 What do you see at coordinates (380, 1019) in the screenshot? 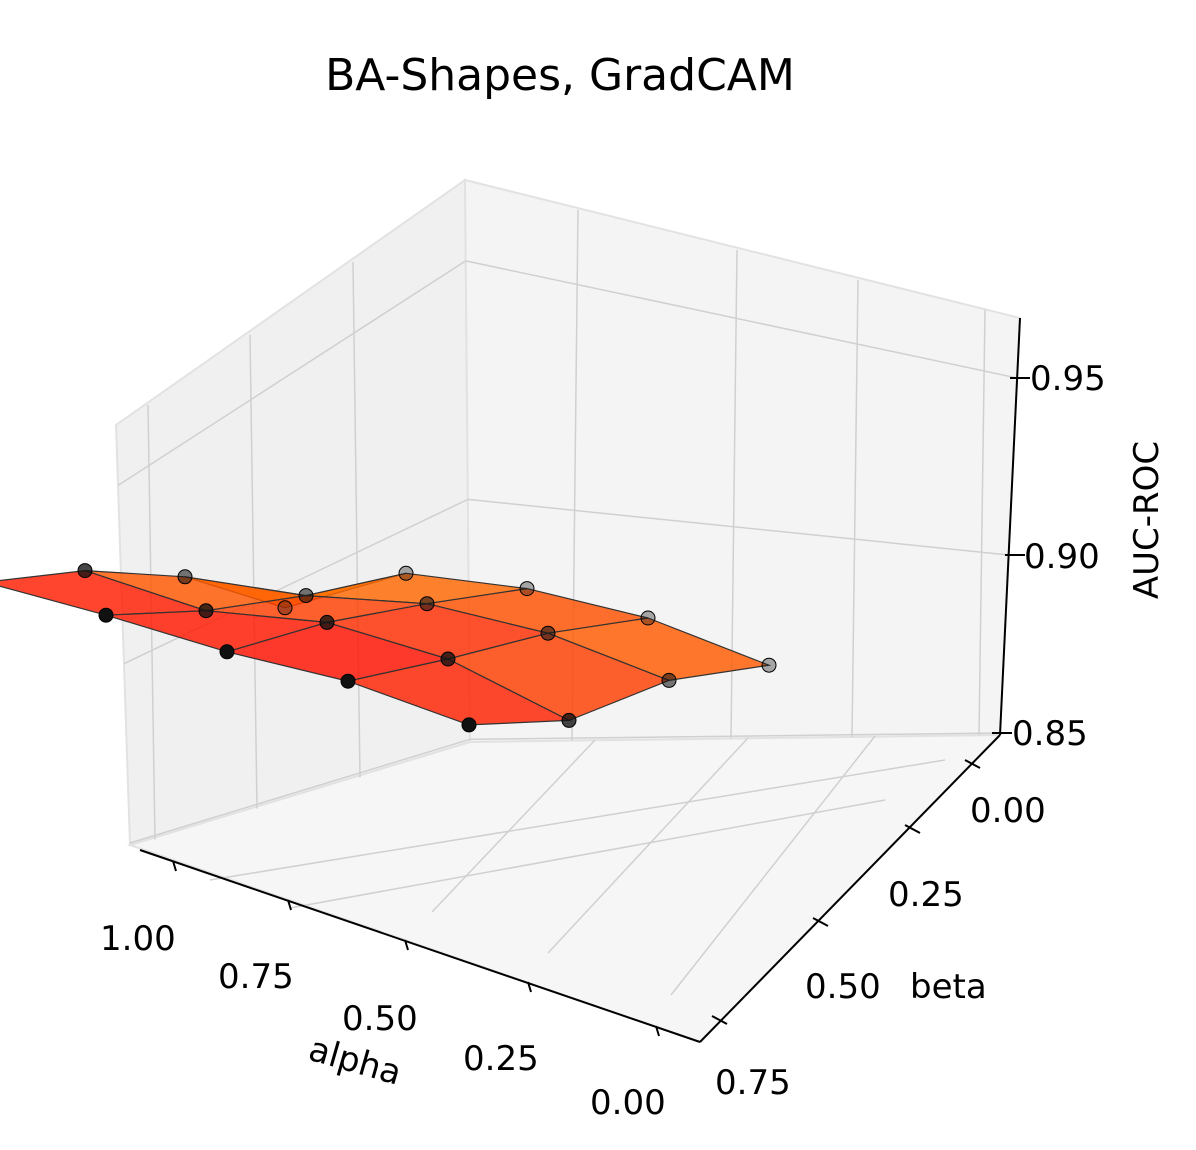
I see `alpha-tick-label: 0.50` at bounding box center [380, 1019].